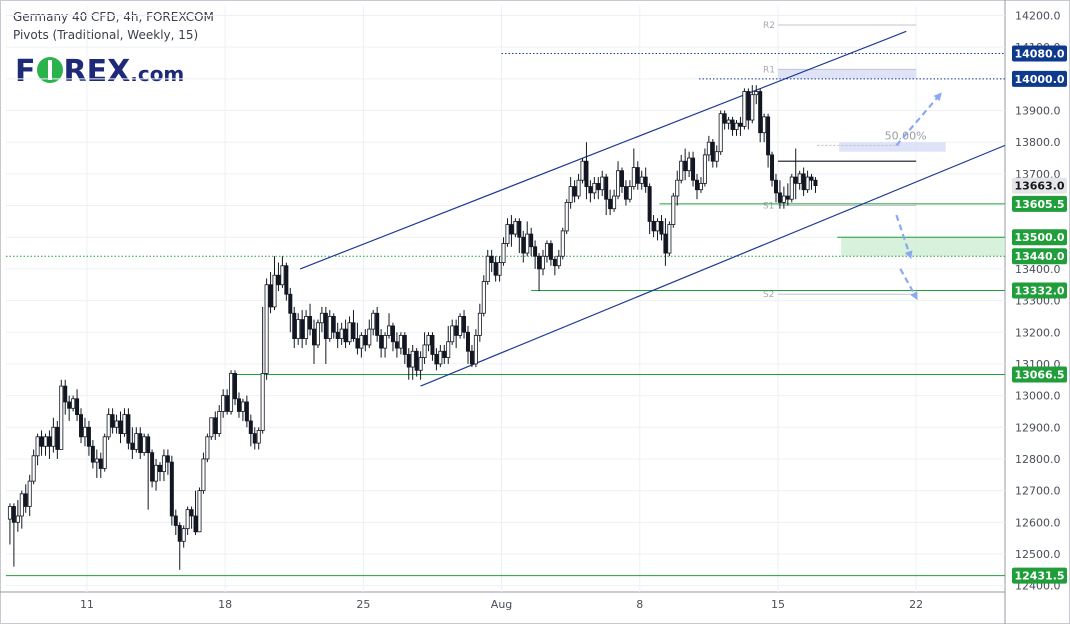 The height and width of the screenshot is (624, 1070). What do you see at coordinates (363, 604) in the screenshot?
I see `x-tick-label: 25` at bounding box center [363, 604].